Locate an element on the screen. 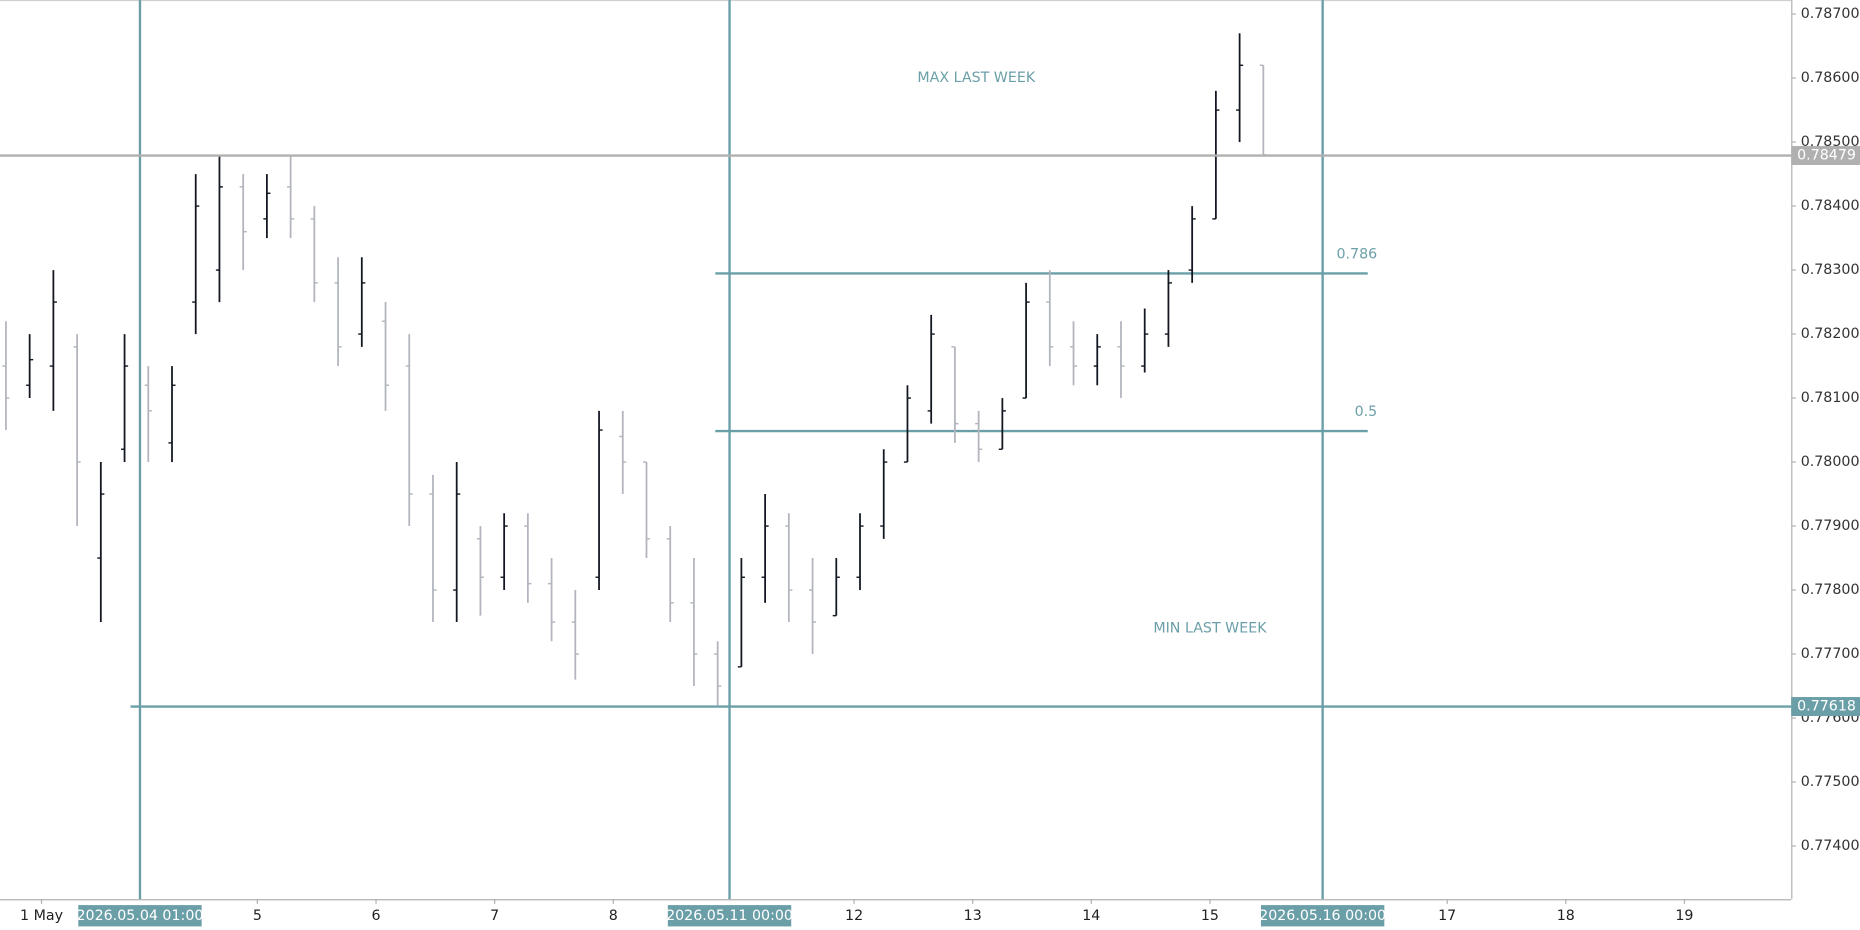 The width and height of the screenshot is (1860, 930). x-tick-label: 13 is located at coordinates (973, 916).